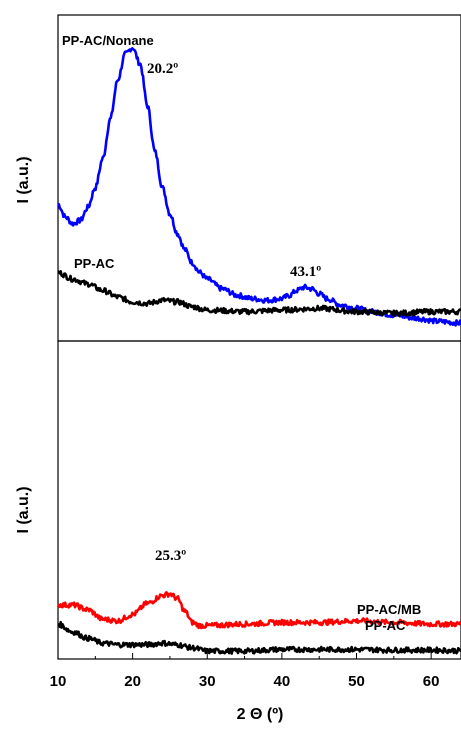 This screenshot has width=461, height=729. I want to click on x-tick-label-20: 20, so click(132, 681).